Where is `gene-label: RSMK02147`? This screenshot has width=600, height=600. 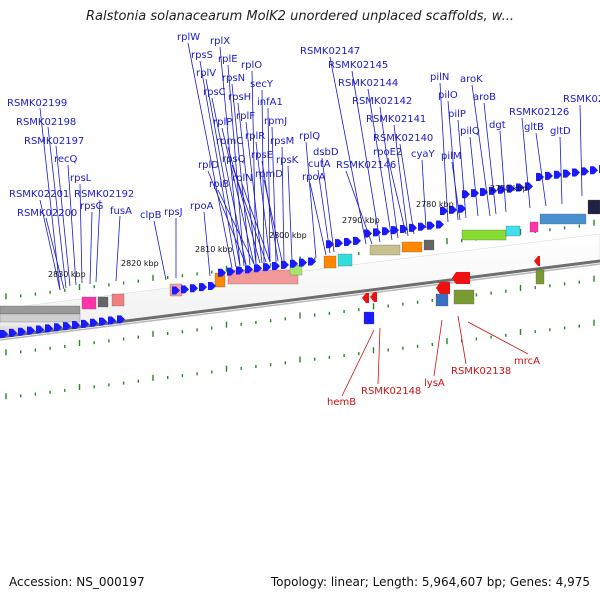
gene-label: RSMK02147 is located at coordinates (330, 51).